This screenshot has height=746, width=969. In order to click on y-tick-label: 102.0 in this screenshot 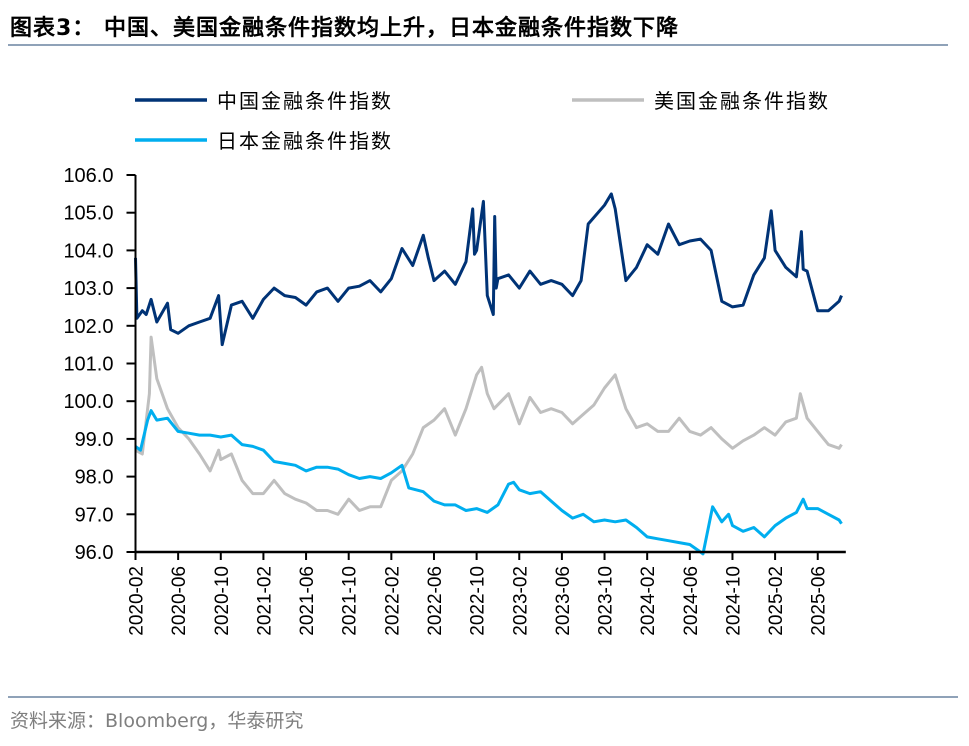, I will do `click(88, 327)`.